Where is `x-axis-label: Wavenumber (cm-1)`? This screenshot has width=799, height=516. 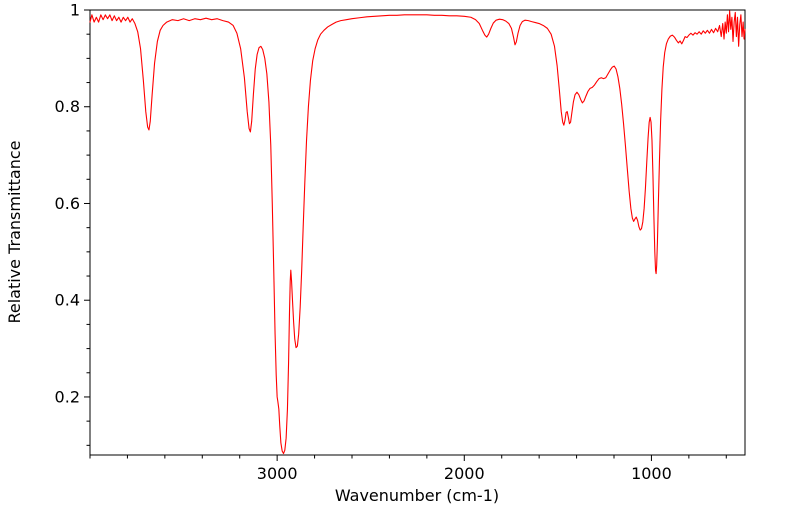 x-axis-label: Wavenumber (cm-1) is located at coordinates (417, 495).